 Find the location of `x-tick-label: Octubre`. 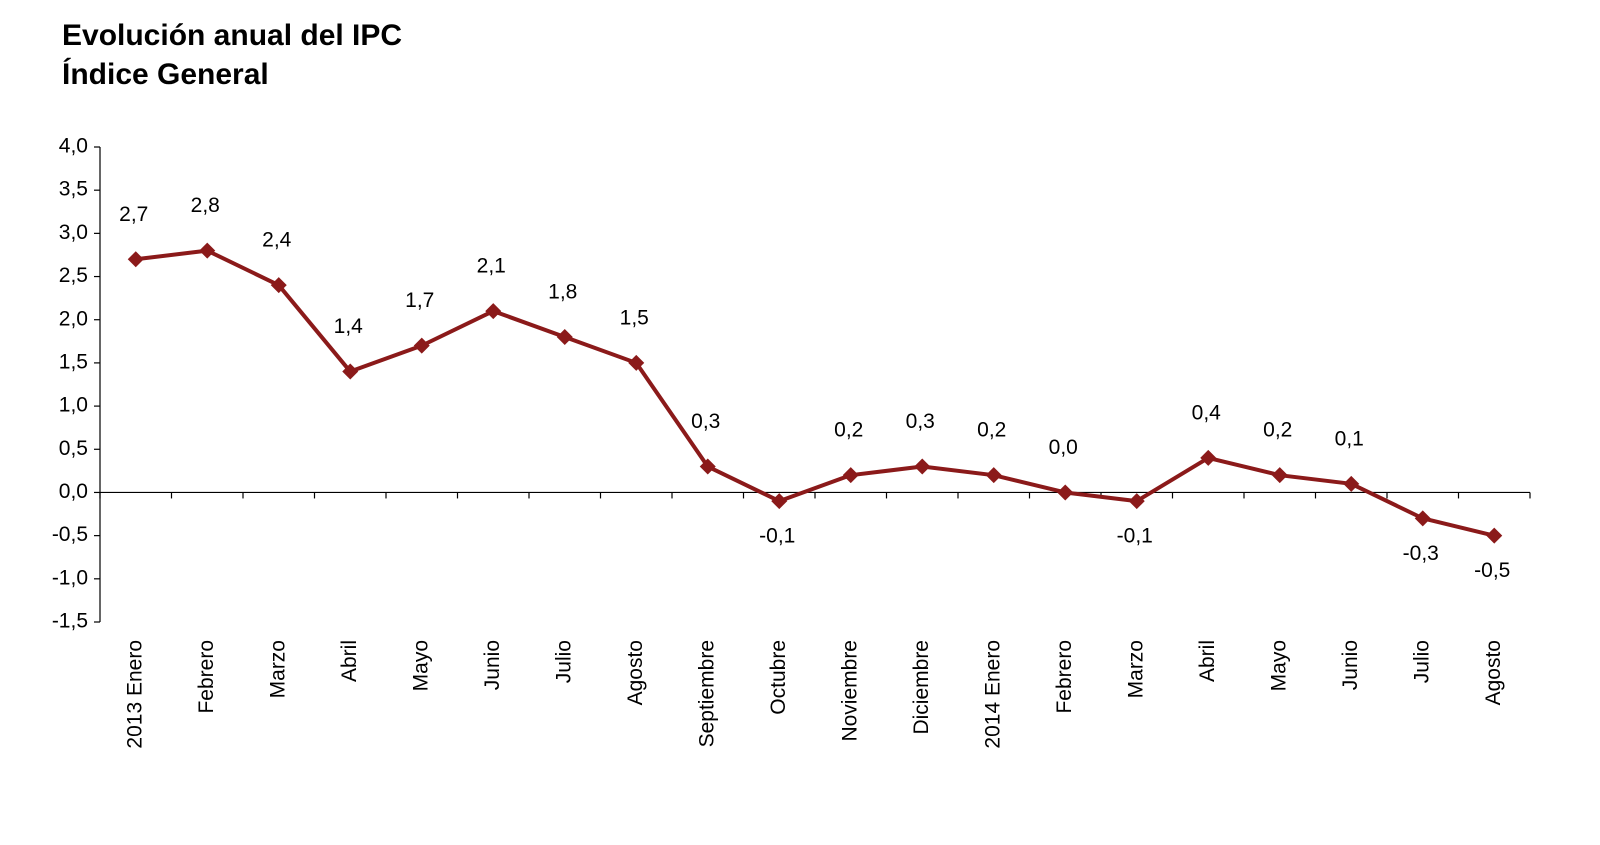

x-tick-label: Octubre is located at coordinates (778, 677).